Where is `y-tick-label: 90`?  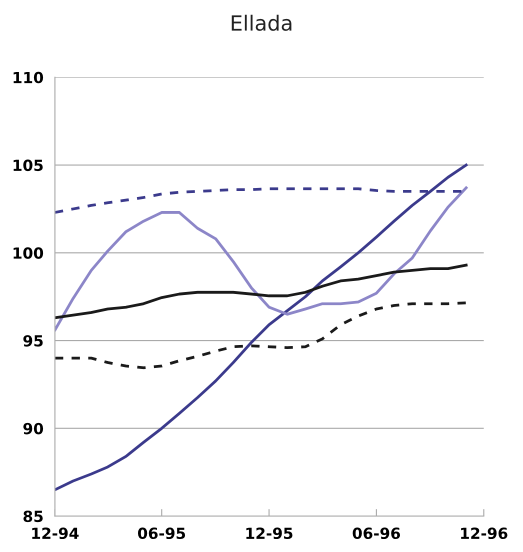
y-tick-label: 90 is located at coordinates (33, 428).